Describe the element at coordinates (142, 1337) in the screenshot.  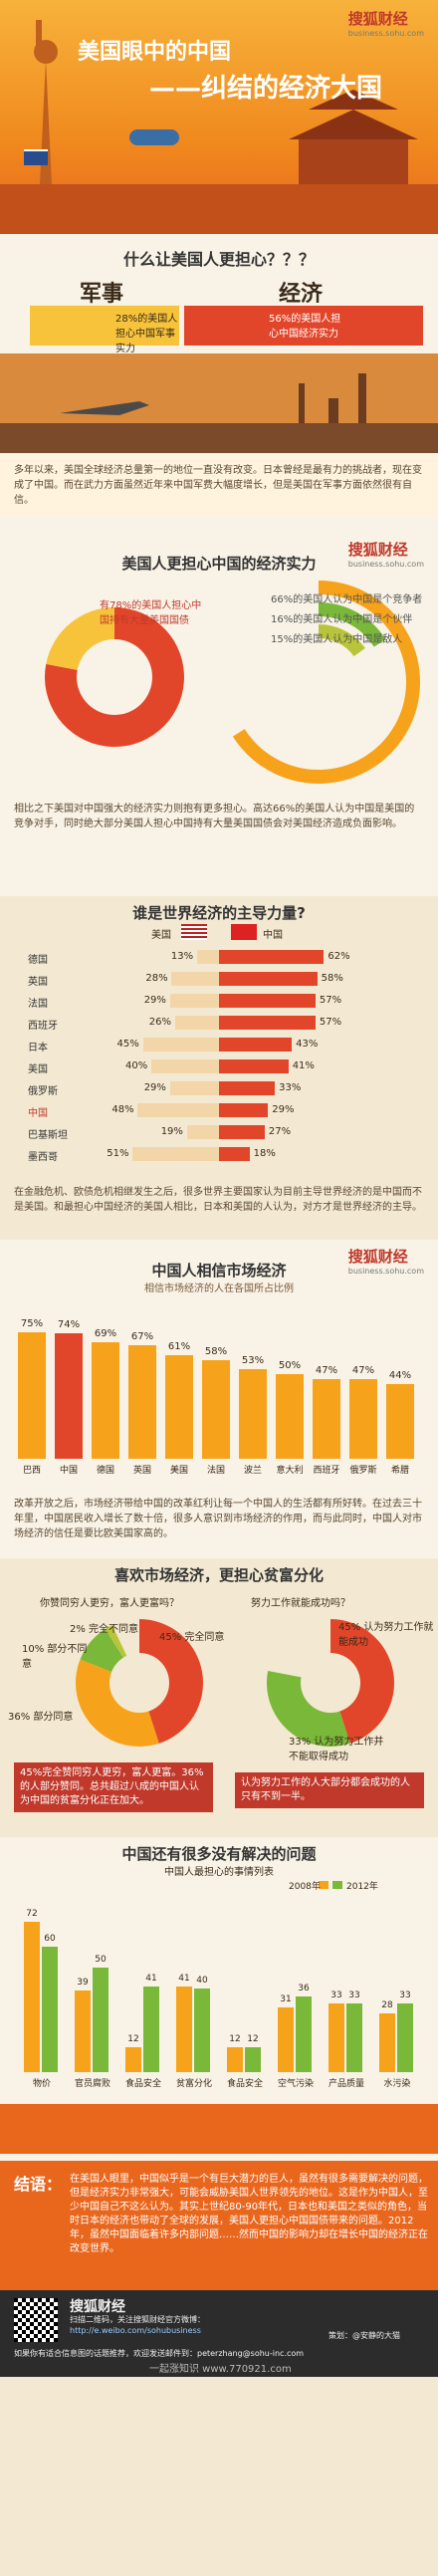
I see `market-value: 67%` at that location.